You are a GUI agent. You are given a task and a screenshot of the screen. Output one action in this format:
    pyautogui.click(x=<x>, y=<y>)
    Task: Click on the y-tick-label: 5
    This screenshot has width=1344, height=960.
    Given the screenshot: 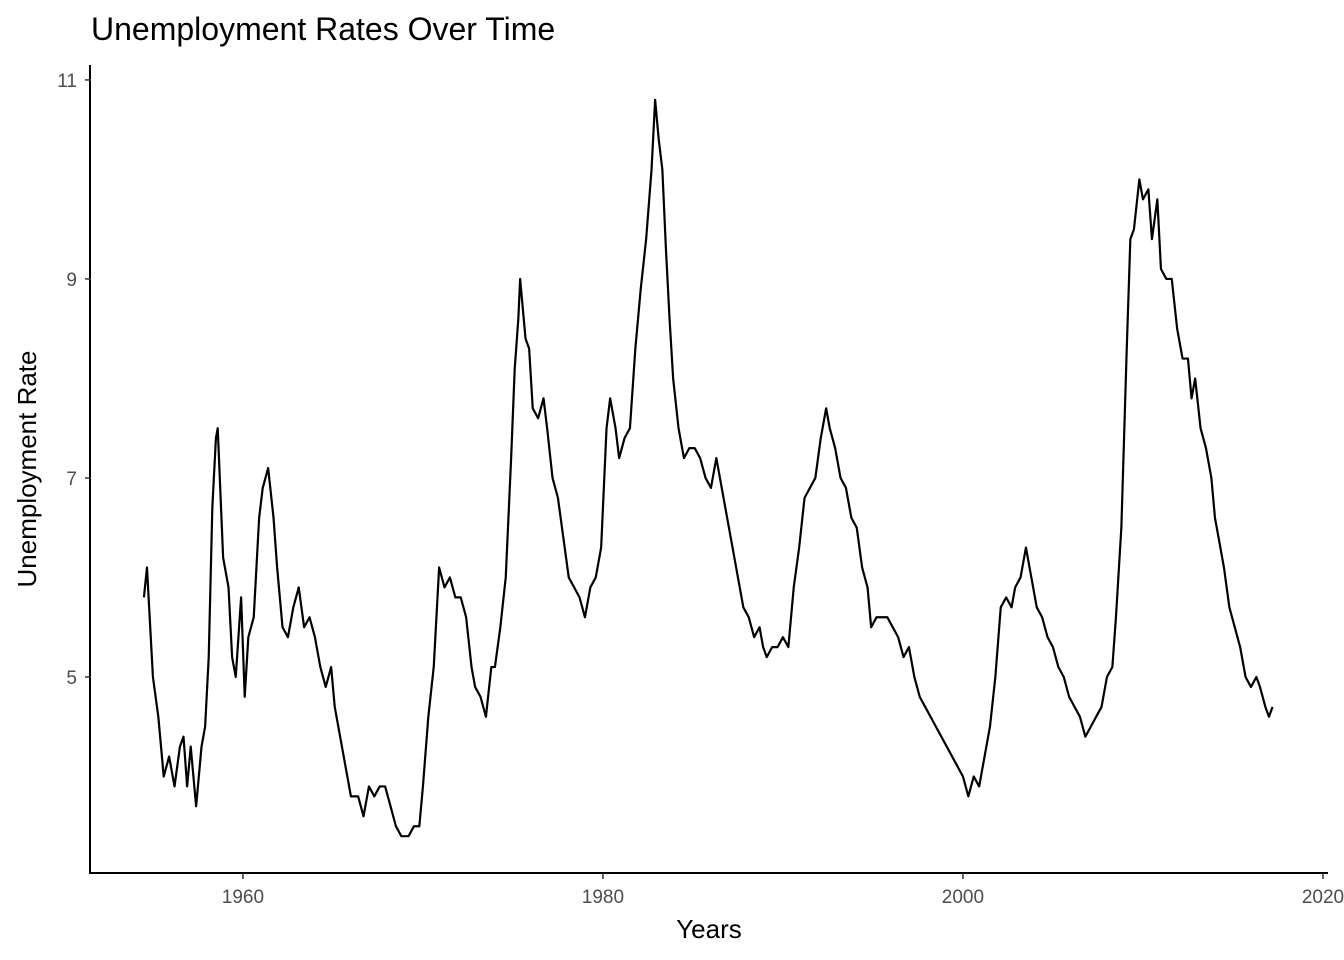 What is the action you would take?
    pyautogui.click(x=71, y=678)
    